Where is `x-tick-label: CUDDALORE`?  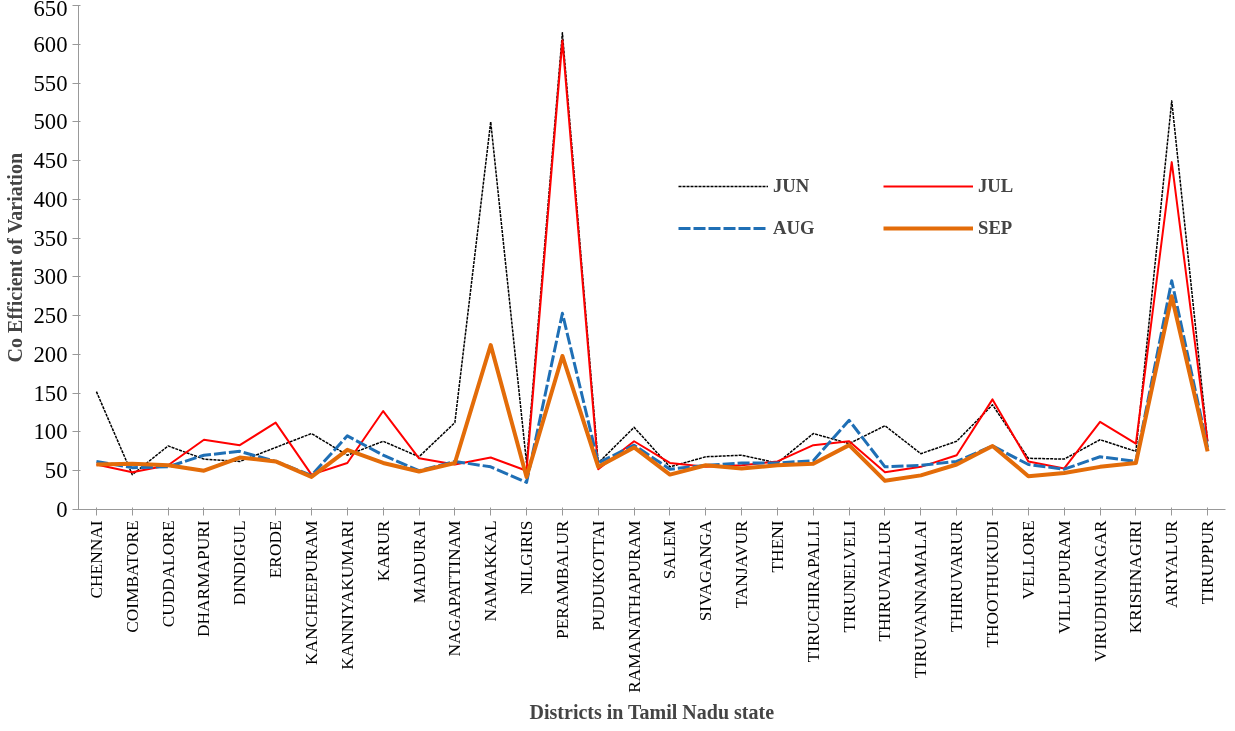
x-tick-label: CUDDALORE is located at coordinates (168, 574).